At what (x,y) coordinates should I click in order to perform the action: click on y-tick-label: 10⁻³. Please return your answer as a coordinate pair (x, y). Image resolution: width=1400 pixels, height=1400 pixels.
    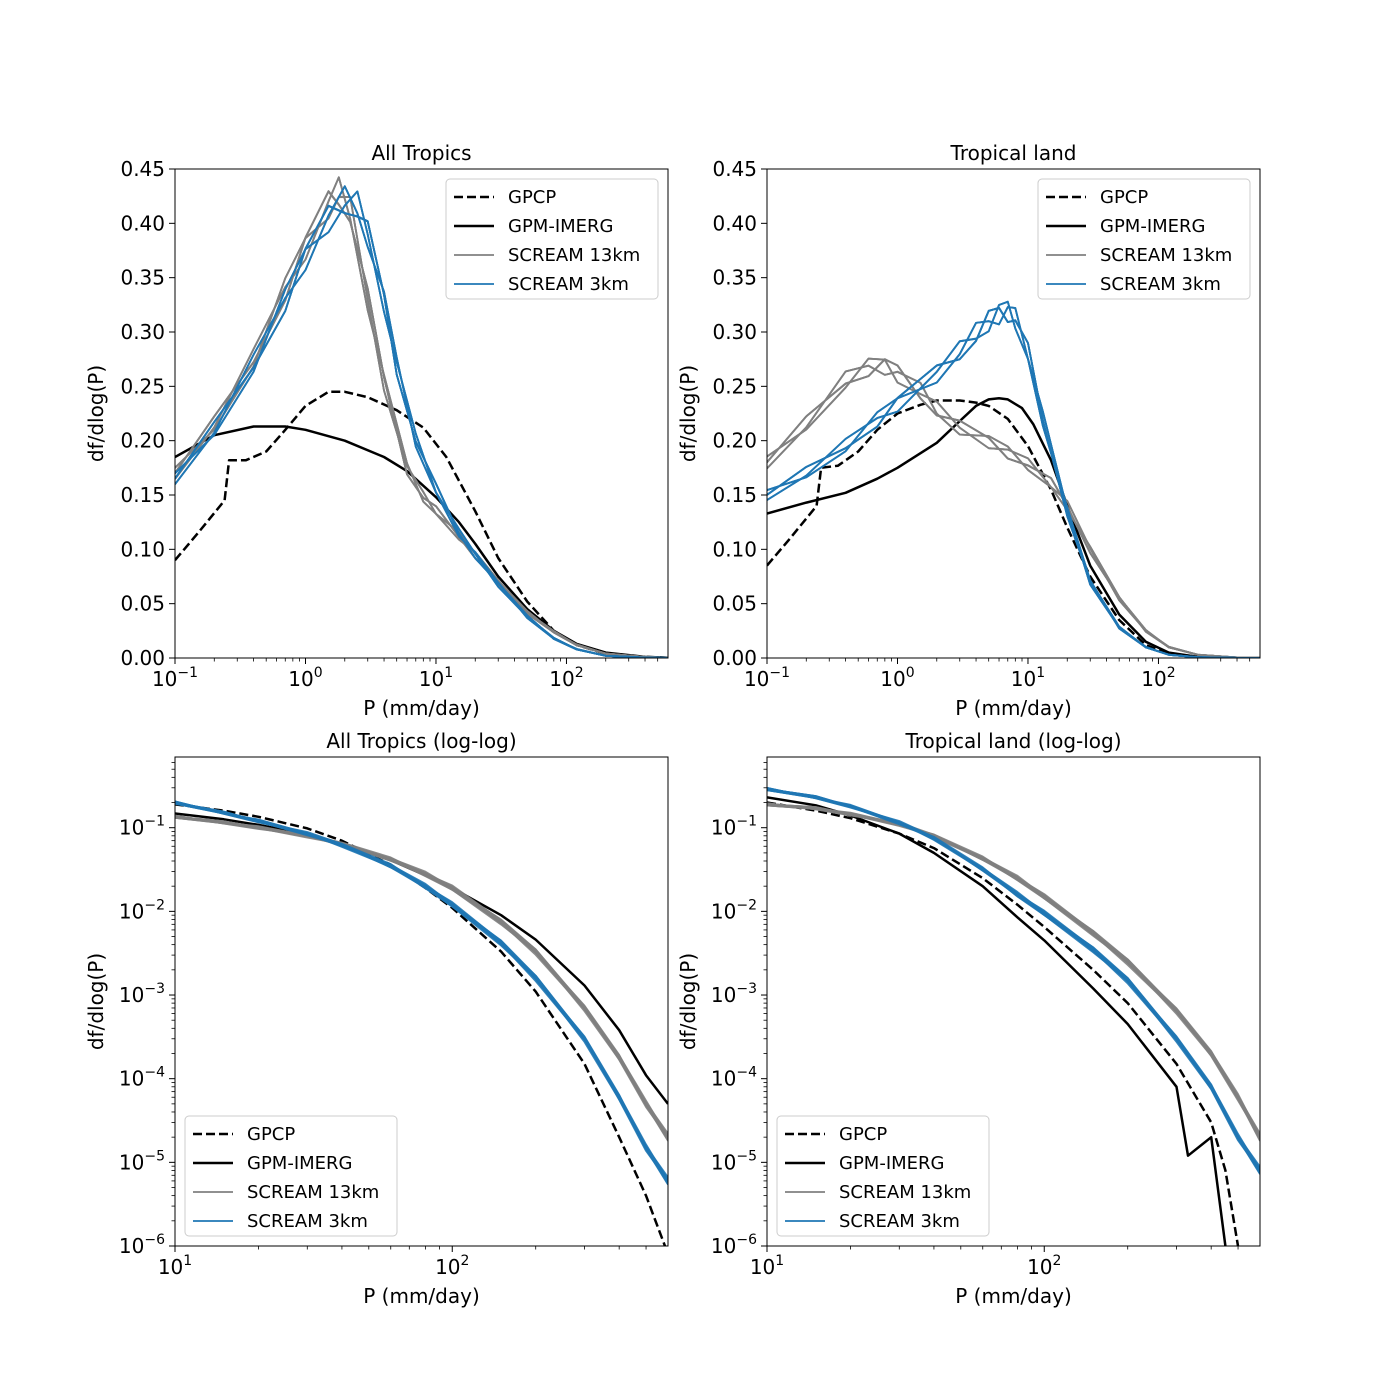
    Looking at the image, I should click on (142, 994).